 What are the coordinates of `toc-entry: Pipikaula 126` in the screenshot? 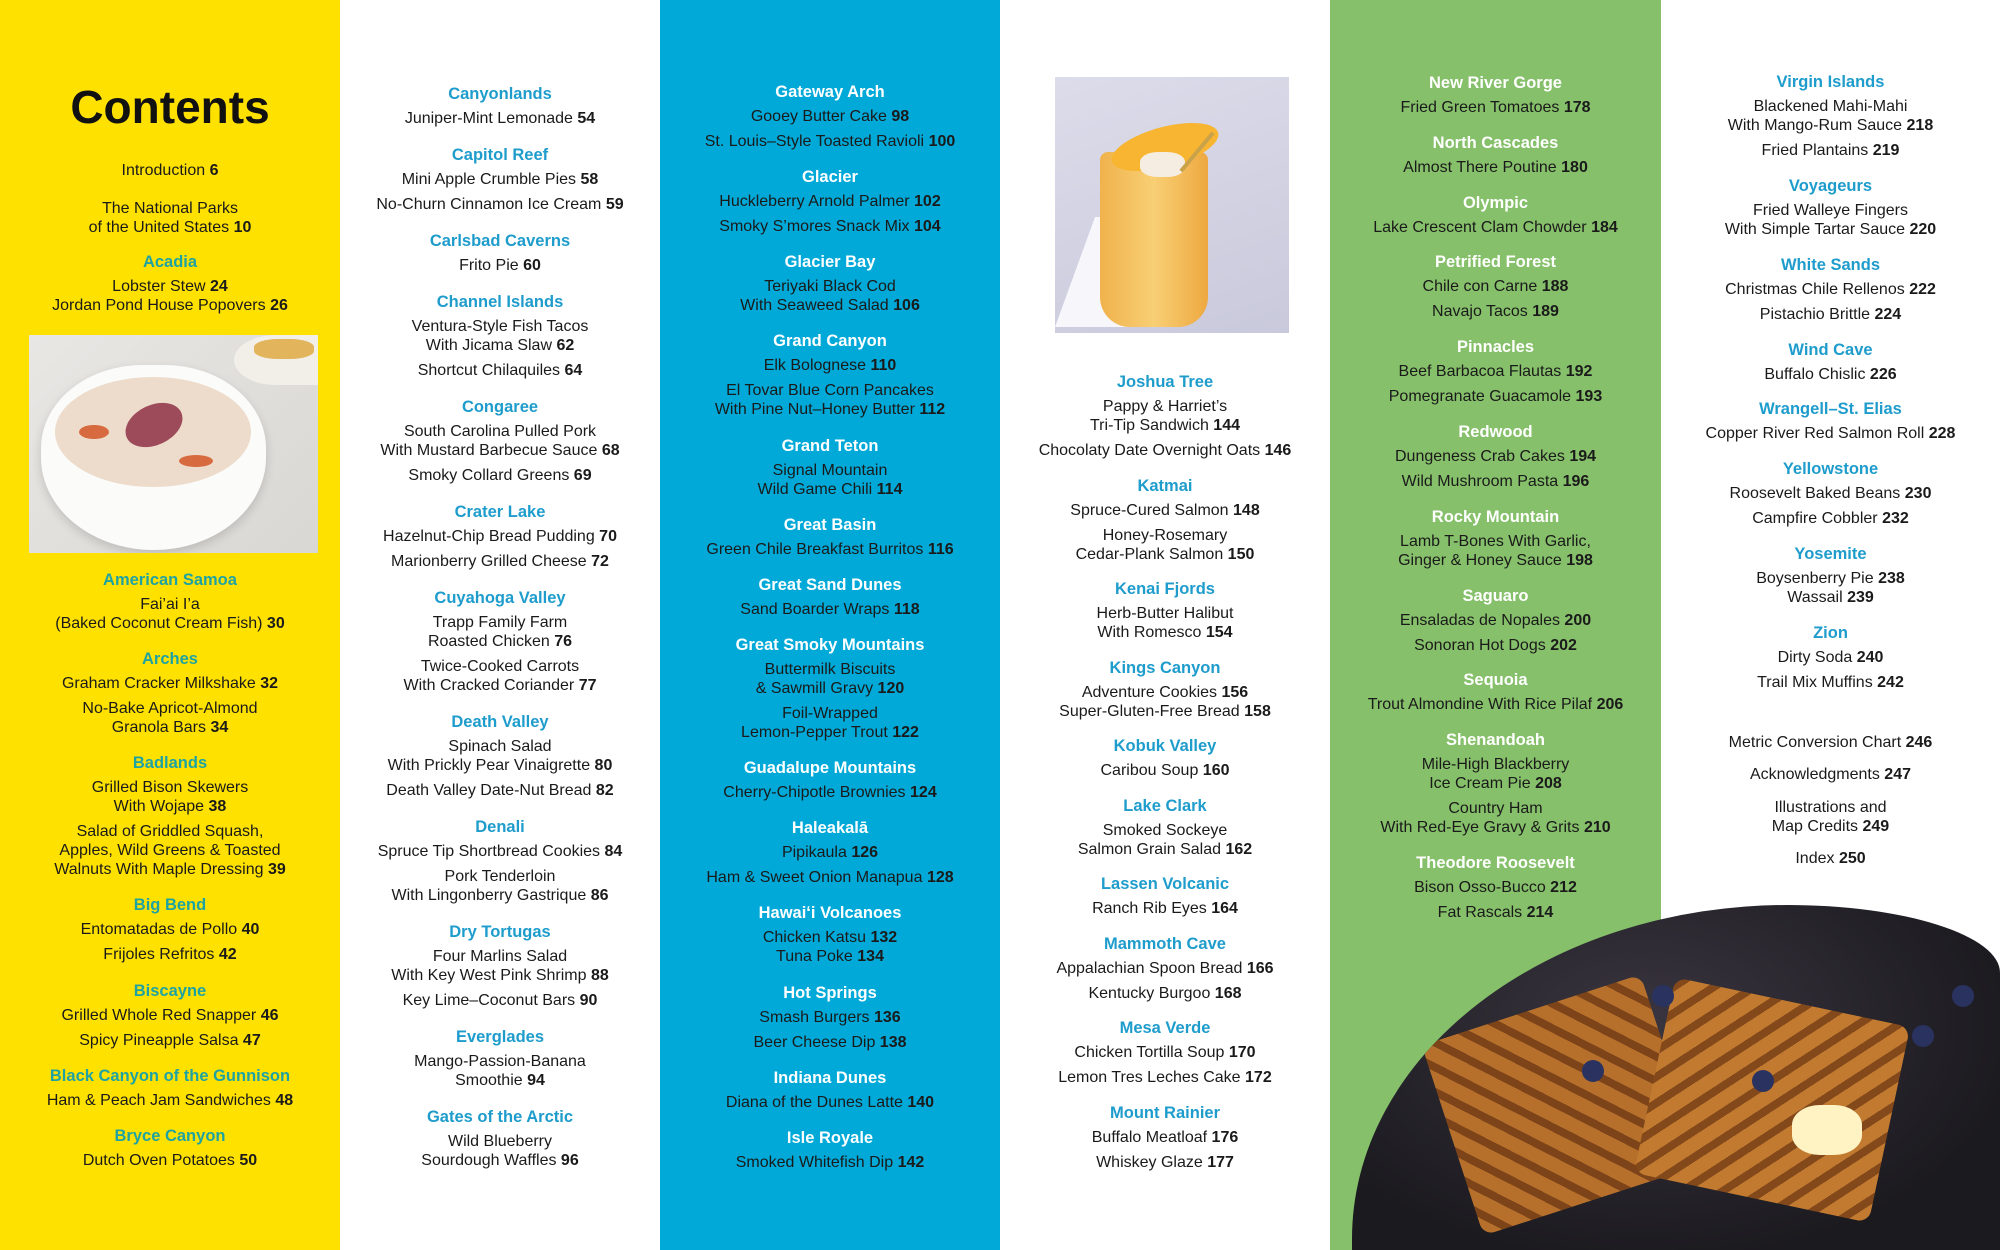 It's located at (830, 852).